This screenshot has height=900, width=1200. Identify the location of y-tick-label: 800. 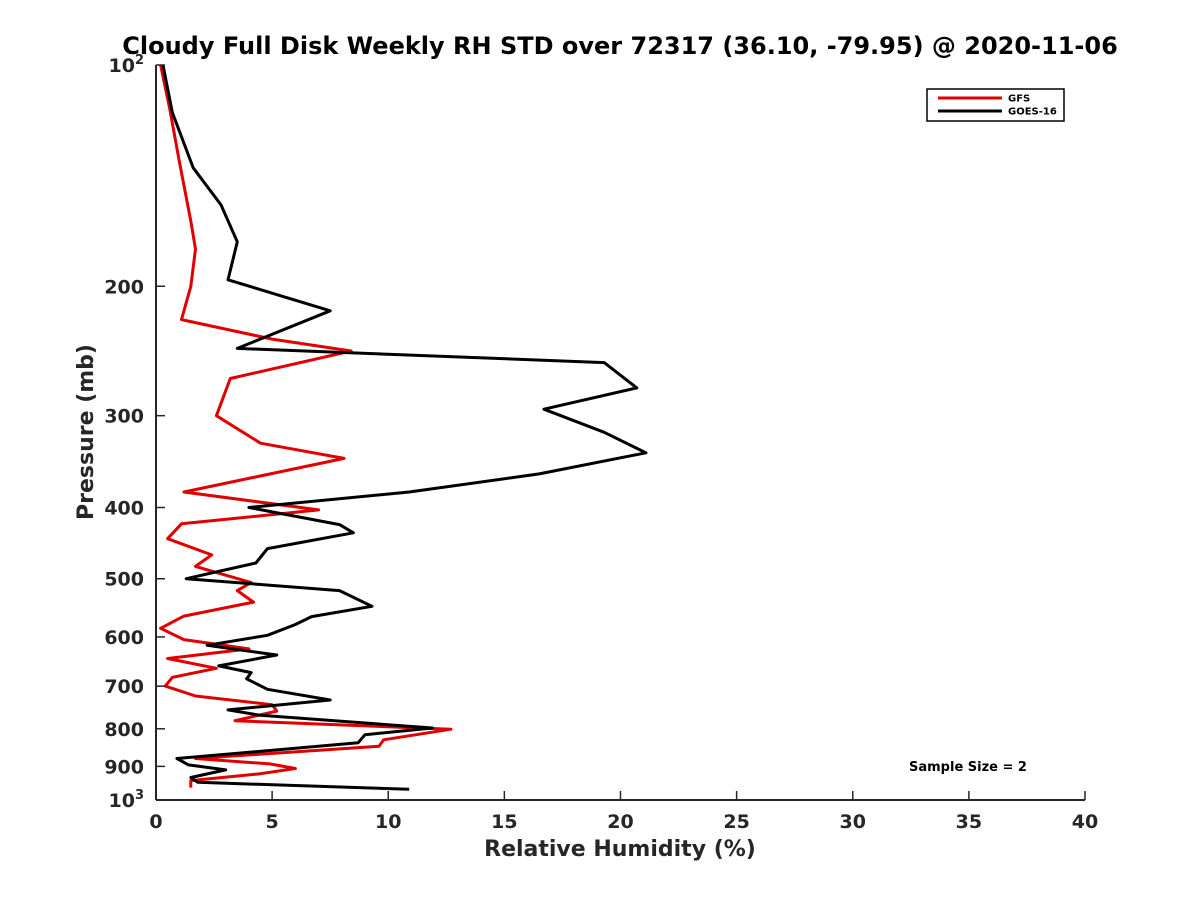
(124, 730).